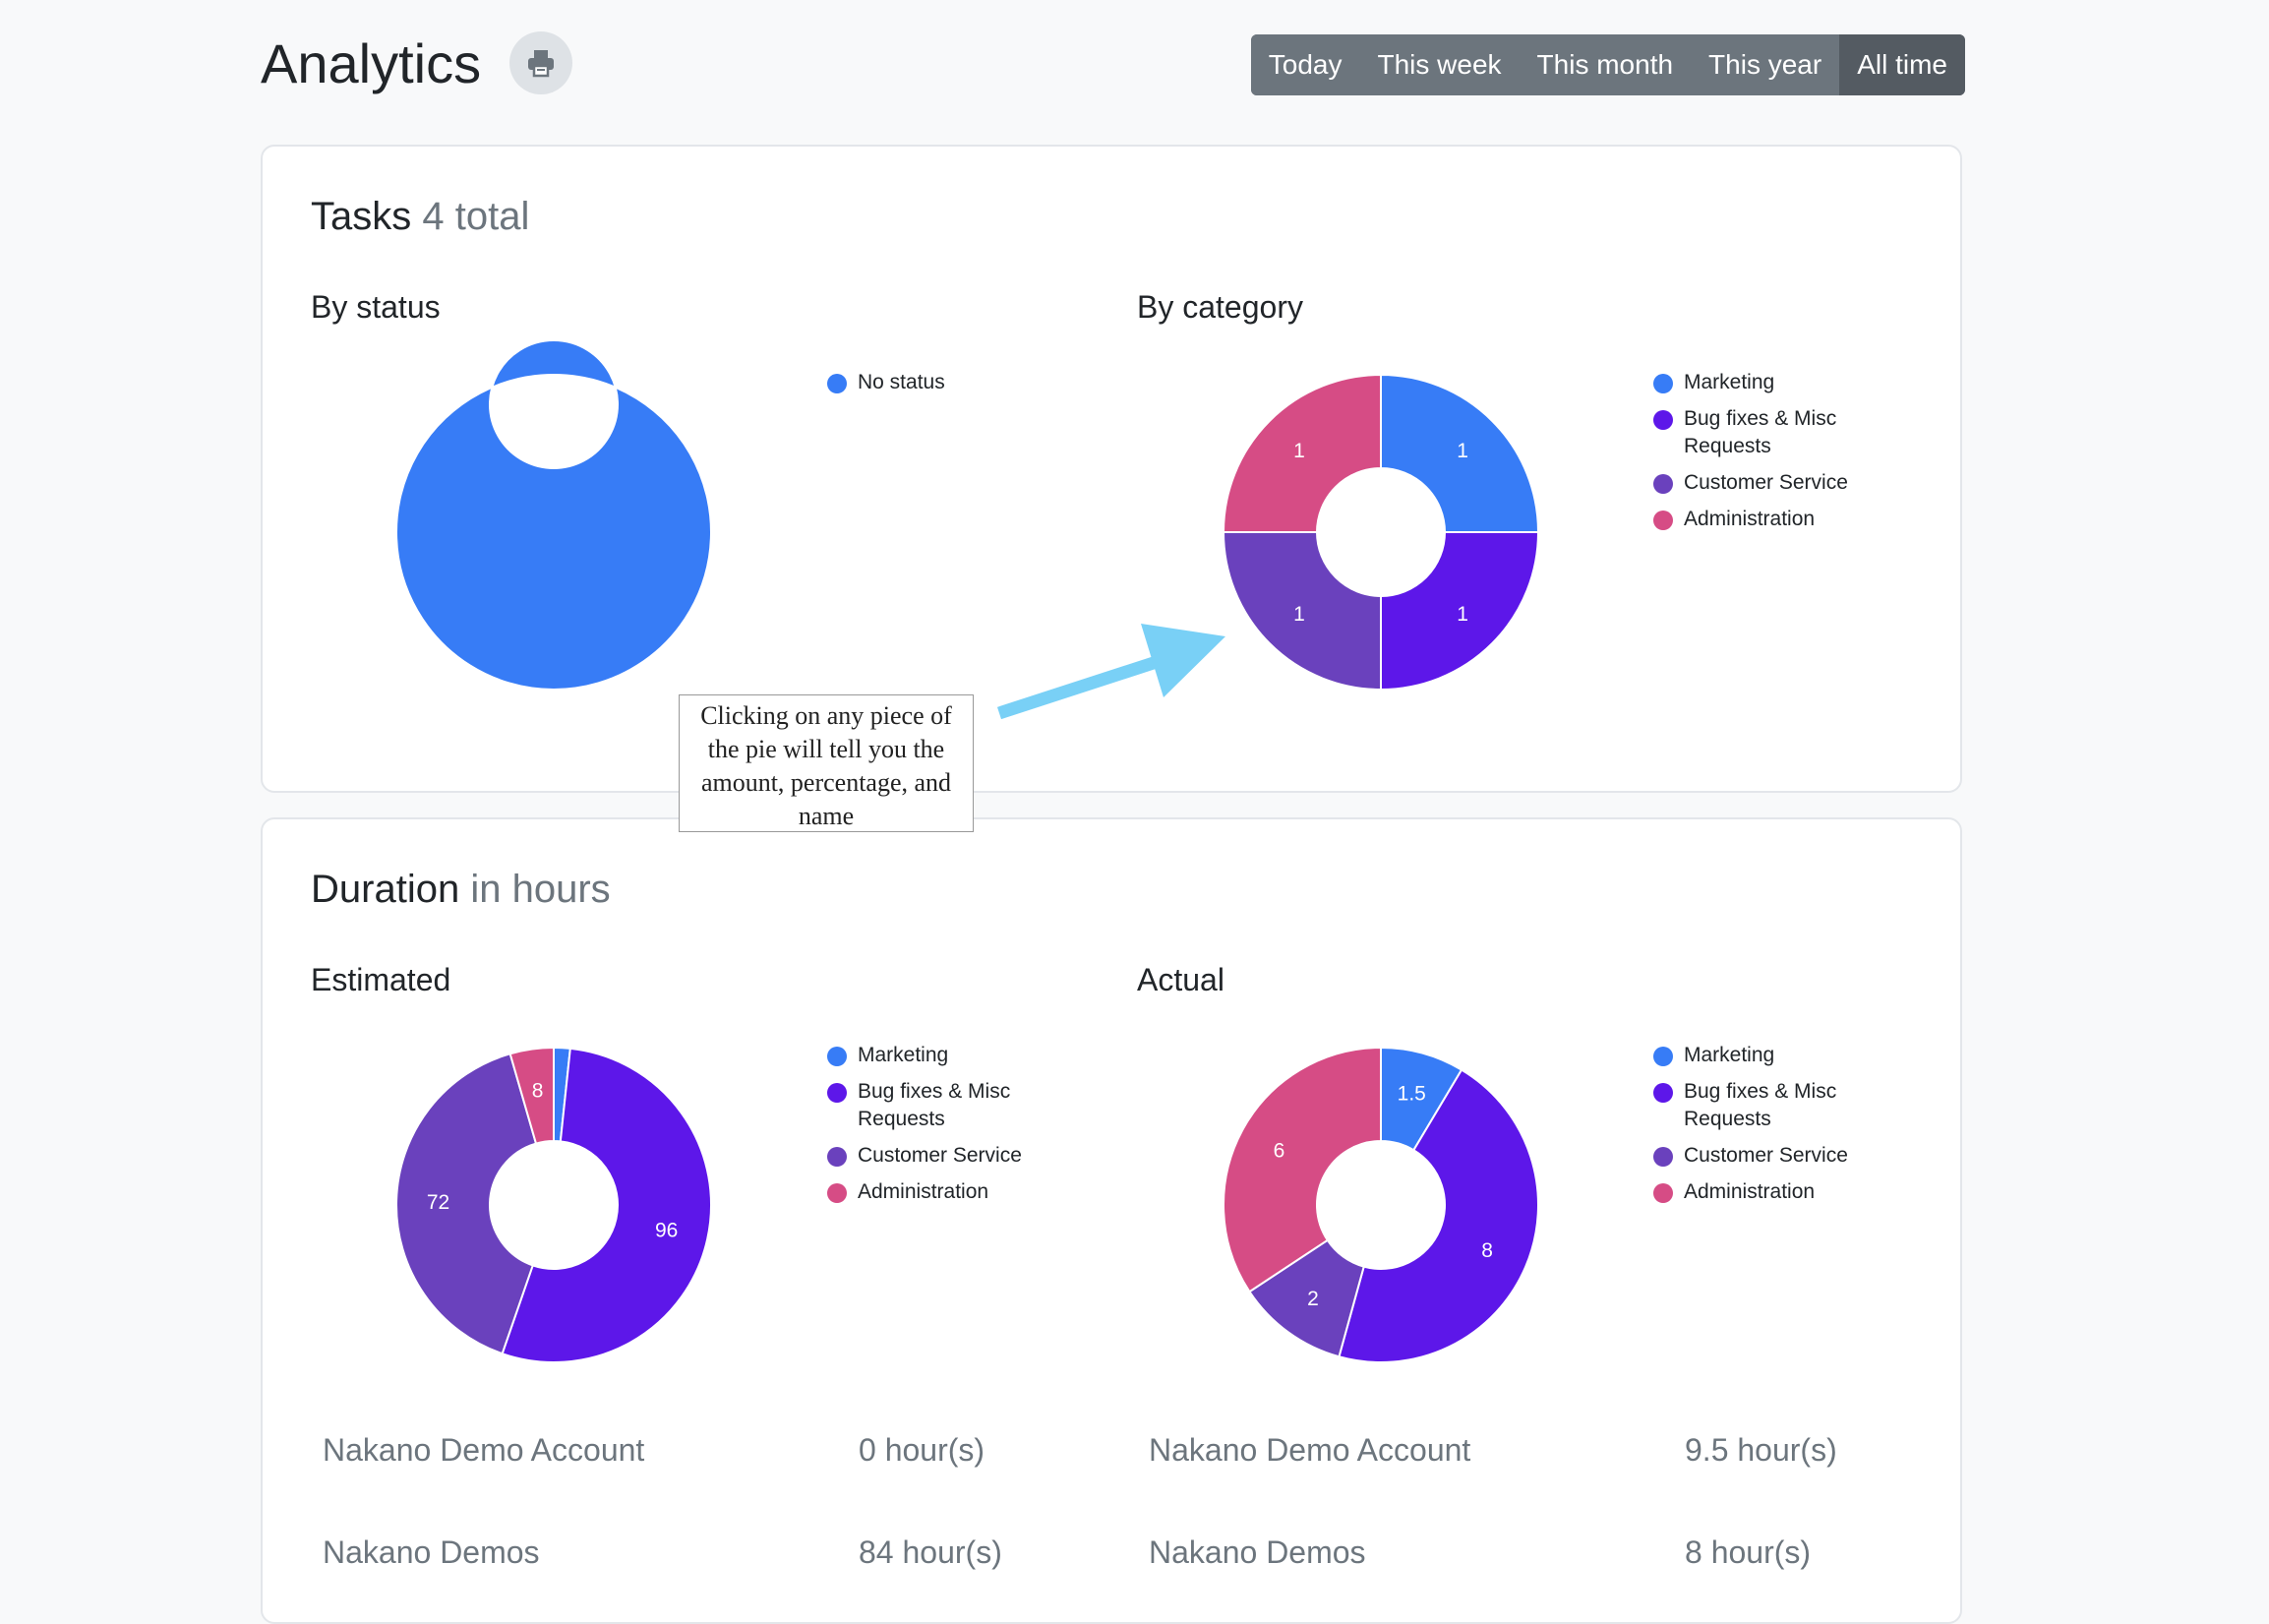 This screenshot has height=1624, width=2269. I want to click on slice-label-marketing: 1, so click(1462, 451).